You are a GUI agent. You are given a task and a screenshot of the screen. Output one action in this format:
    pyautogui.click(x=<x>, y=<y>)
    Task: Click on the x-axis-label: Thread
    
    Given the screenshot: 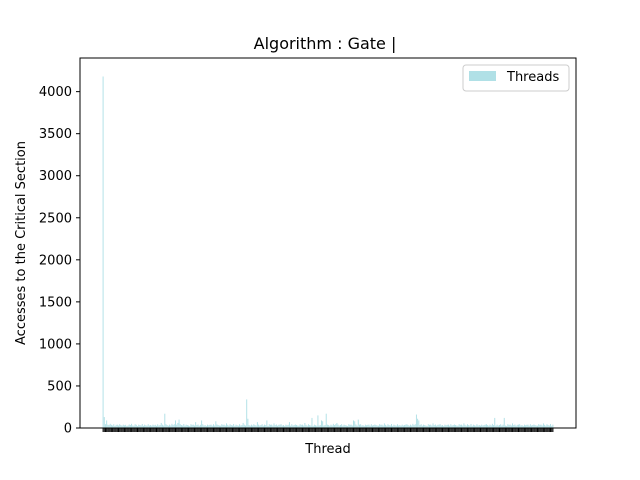 What is the action you would take?
    pyautogui.click(x=327, y=449)
    